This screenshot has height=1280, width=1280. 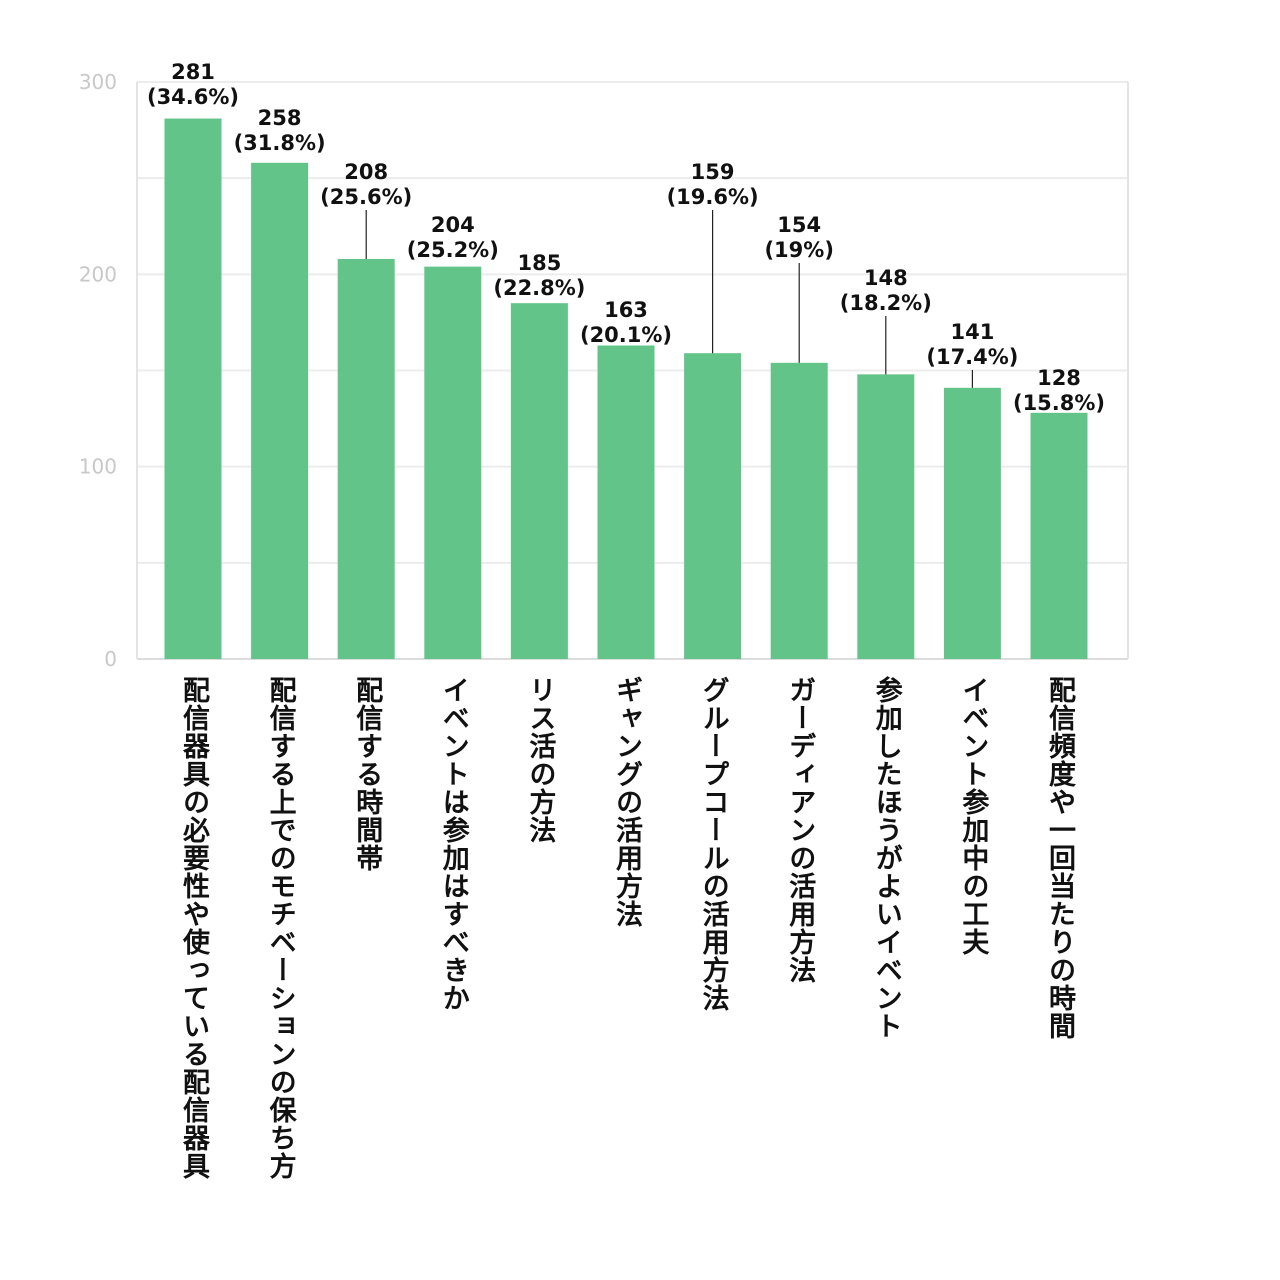 I want to click on percent-label: (34.6%), so click(x=193, y=97).